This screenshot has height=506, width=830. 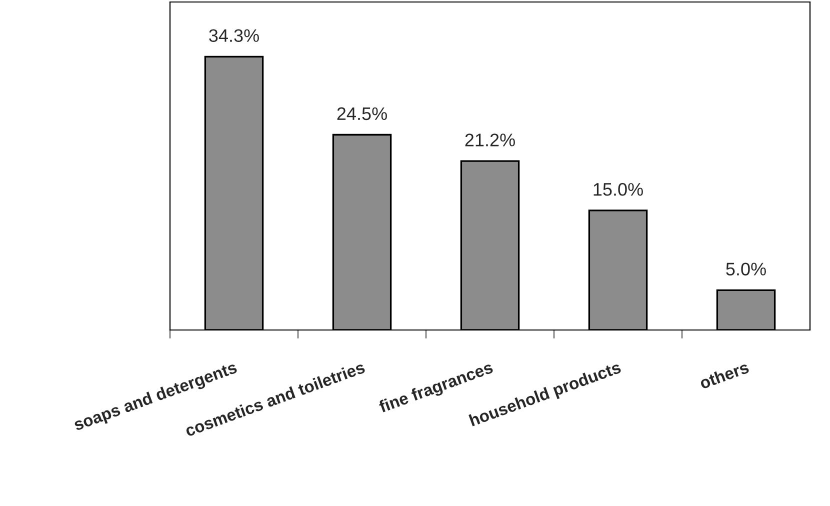 What do you see at coordinates (490, 140) in the screenshot?
I see `data-label: 21.2%` at bounding box center [490, 140].